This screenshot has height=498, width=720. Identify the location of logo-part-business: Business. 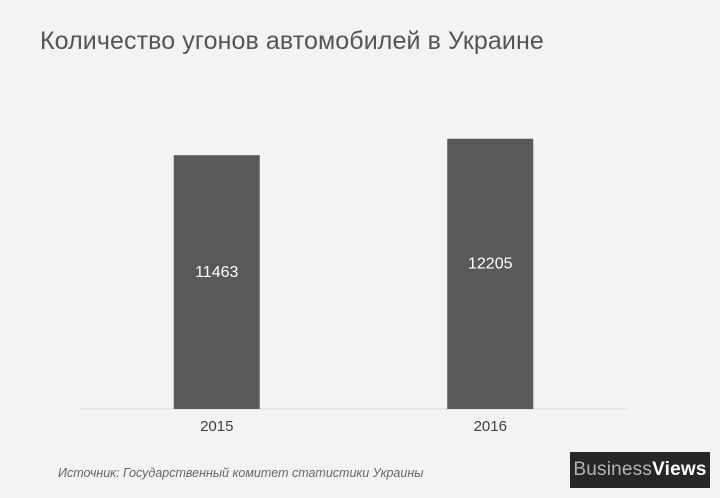
(613, 469).